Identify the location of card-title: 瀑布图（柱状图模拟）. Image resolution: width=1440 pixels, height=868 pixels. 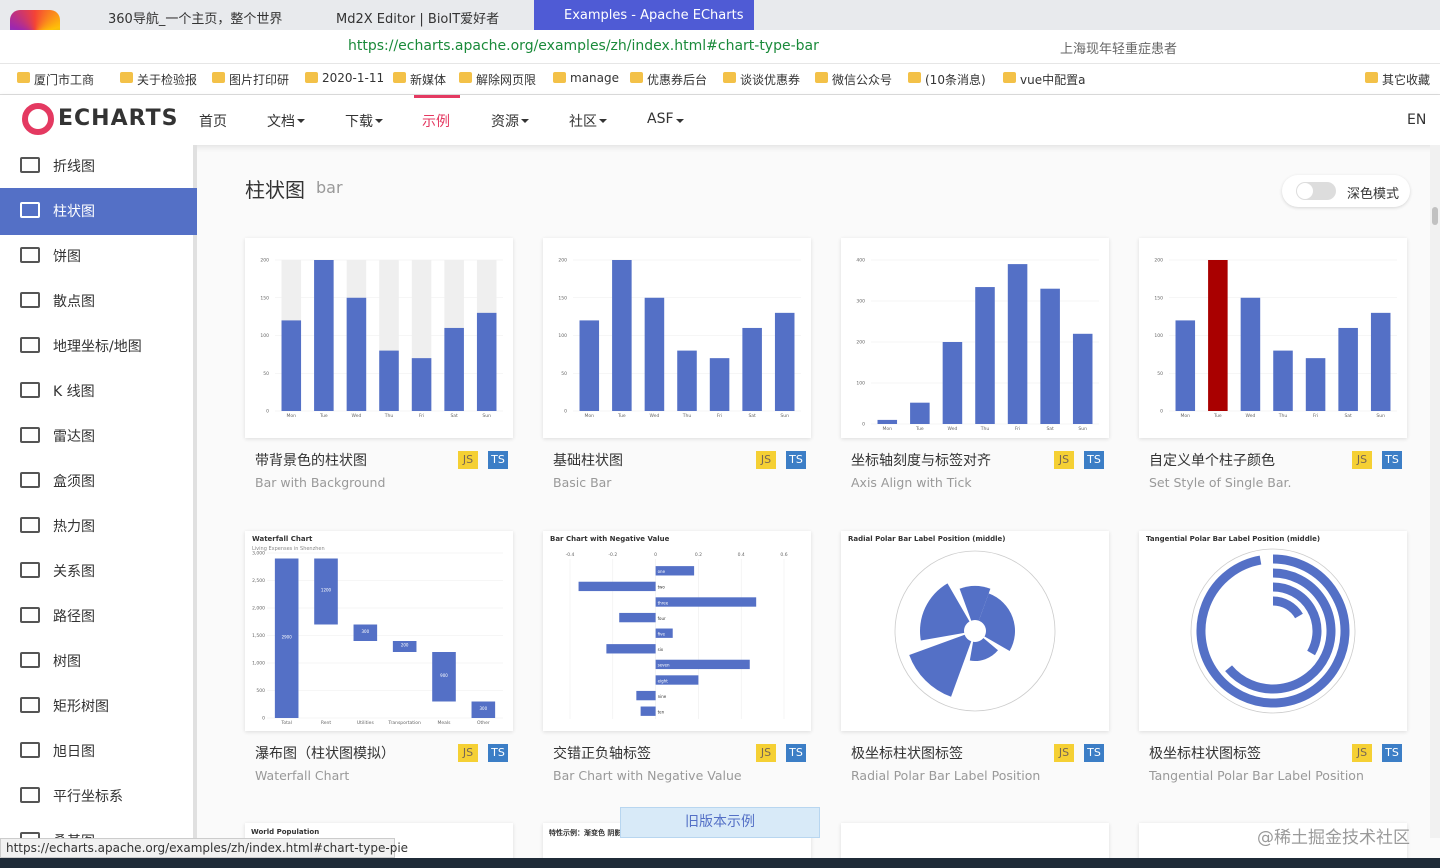
(325, 754).